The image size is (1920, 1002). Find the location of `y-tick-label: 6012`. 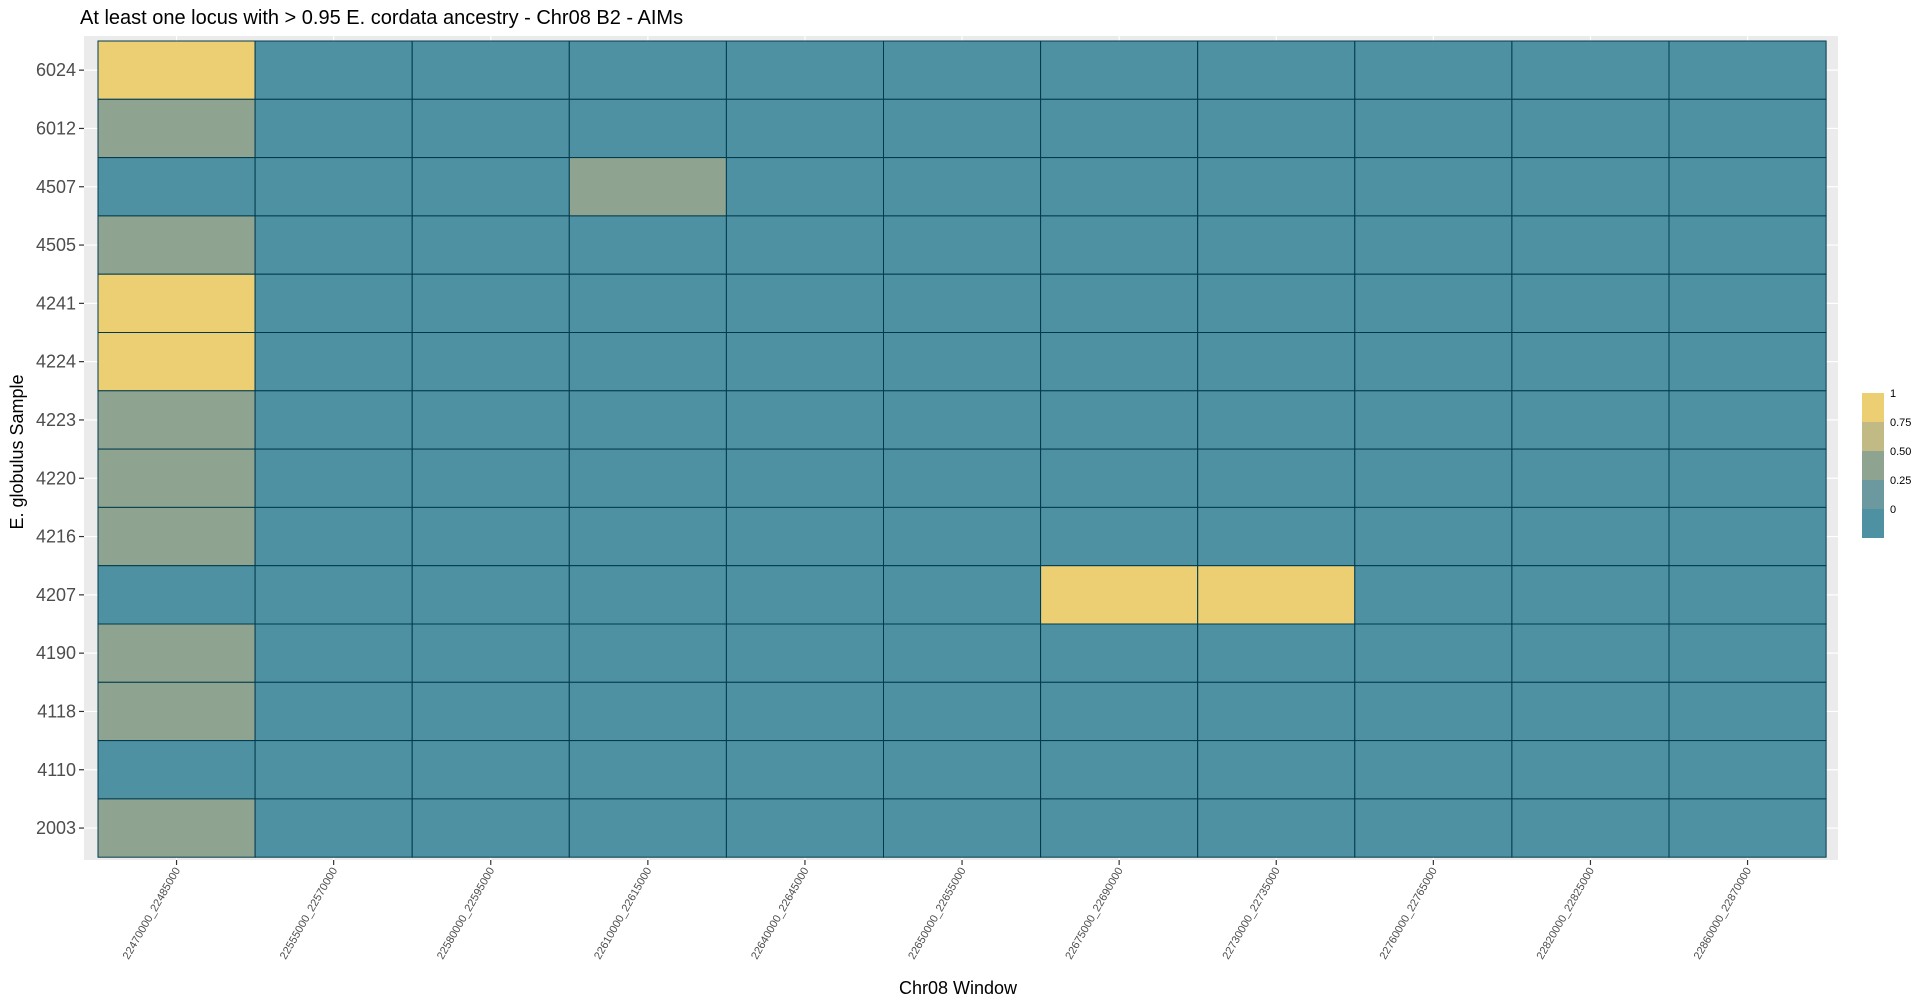

y-tick-label: 6012 is located at coordinates (56, 128).